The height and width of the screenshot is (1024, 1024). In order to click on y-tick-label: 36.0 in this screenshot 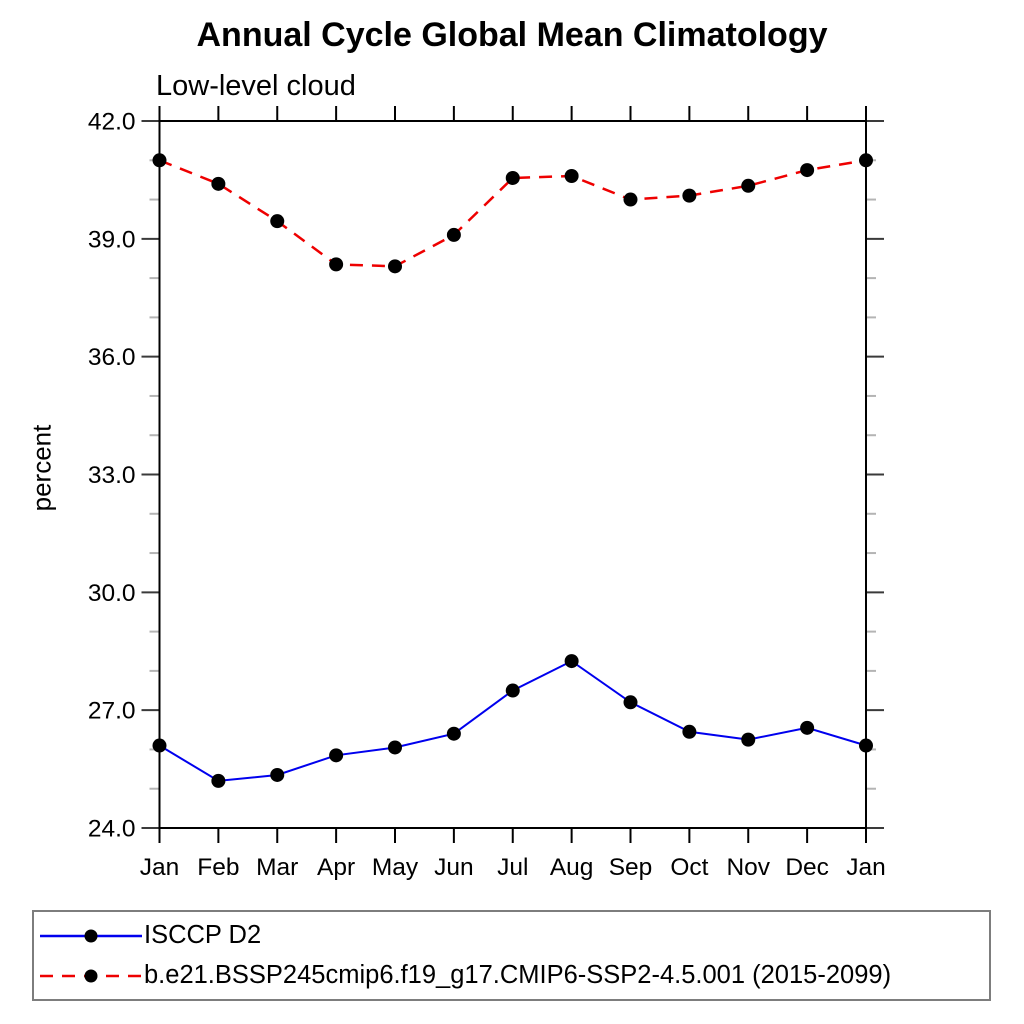, I will do `click(112, 357)`.